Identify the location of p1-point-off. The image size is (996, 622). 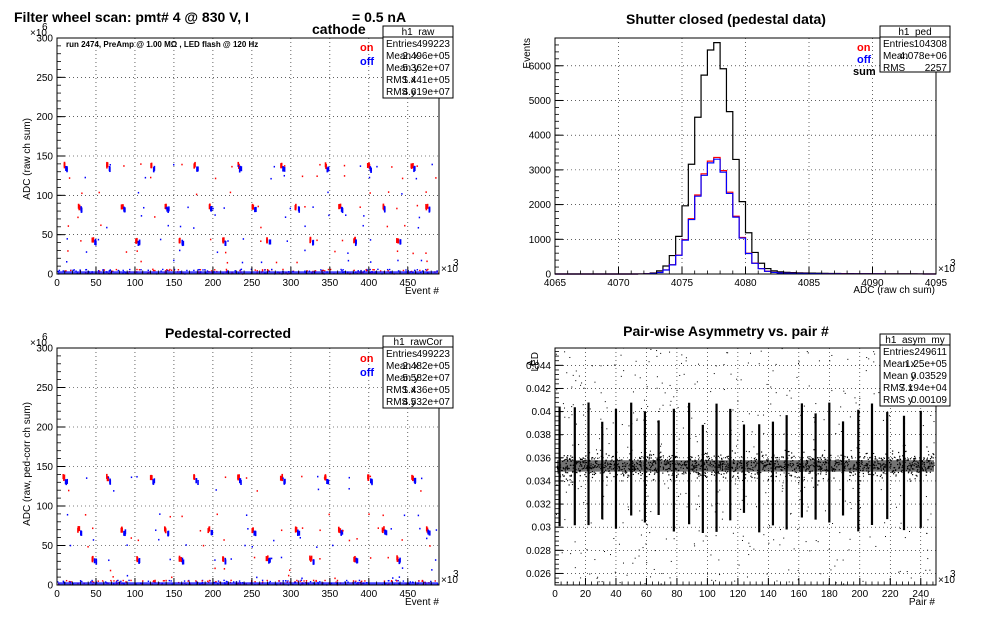
(81, 210).